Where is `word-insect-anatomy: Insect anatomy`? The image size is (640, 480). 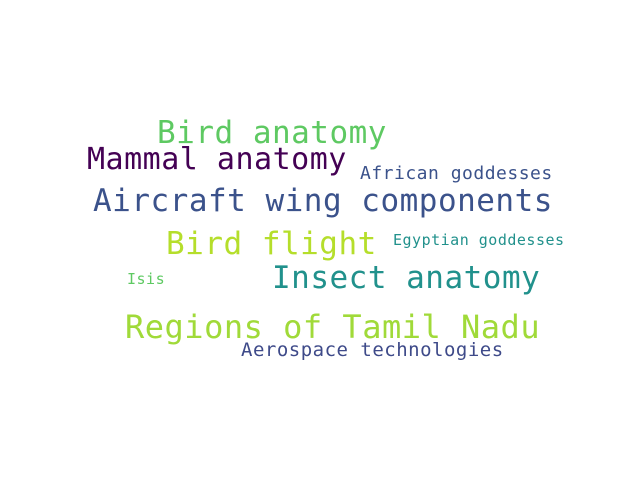
word-insect-anatomy: Insect anatomy is located at coordinates (406, 278).